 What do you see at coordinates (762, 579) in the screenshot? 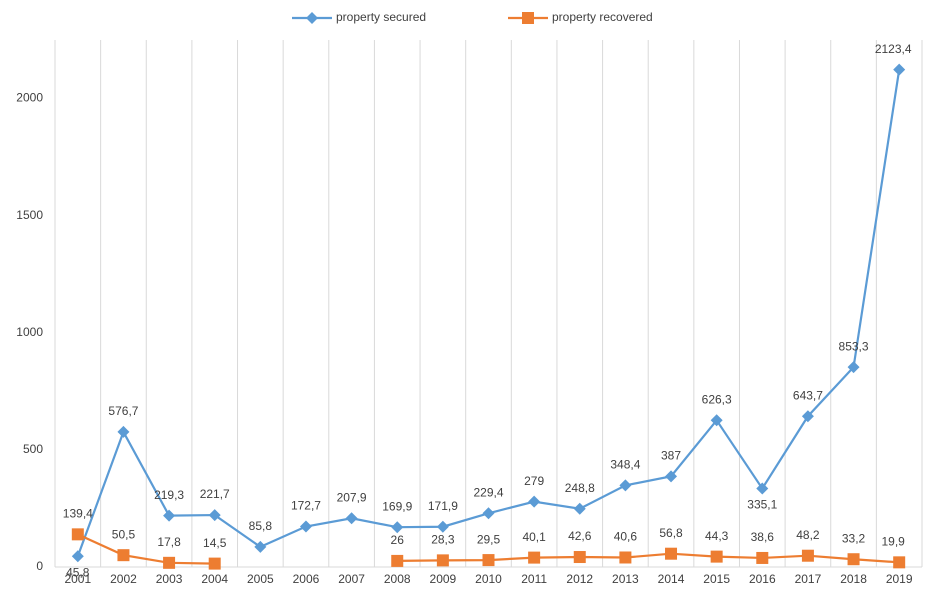
I see `x-tick-label: 2016` at bounding box center [762, 579].